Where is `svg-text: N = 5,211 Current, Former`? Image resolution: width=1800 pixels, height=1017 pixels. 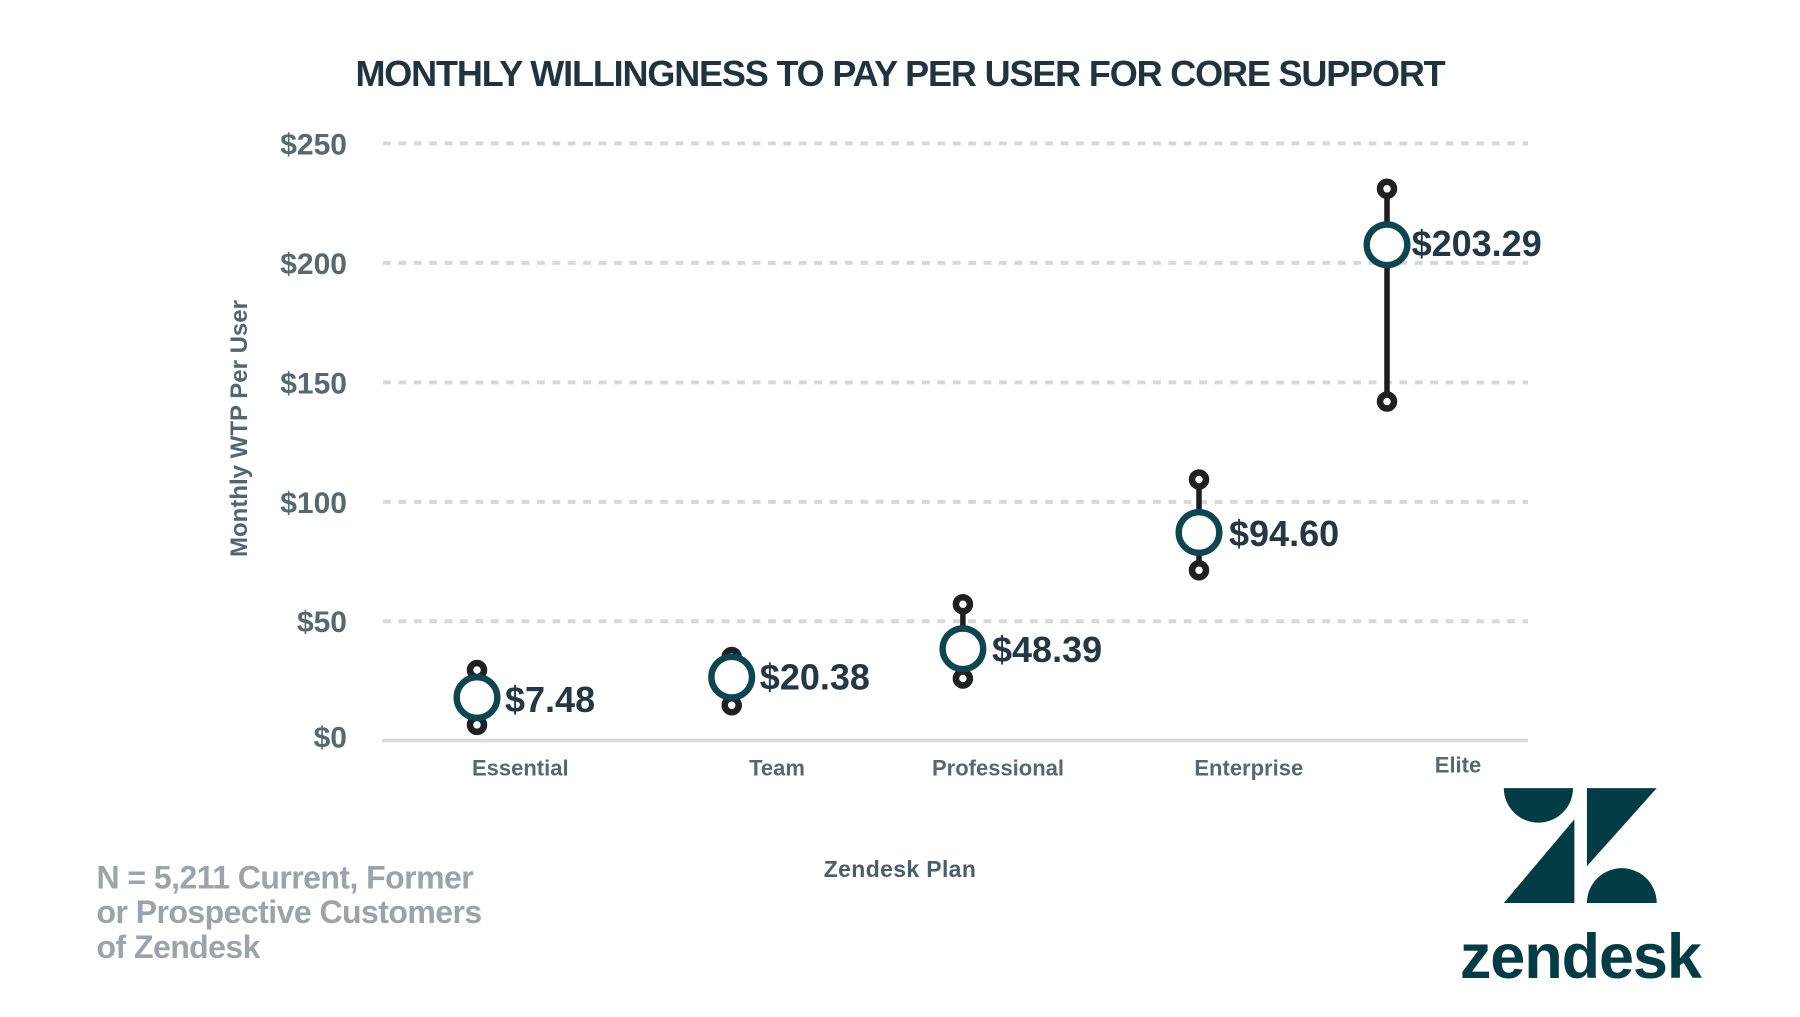 svg-text: N = 5,211 Current, Former is located at coordinates (285, 878).